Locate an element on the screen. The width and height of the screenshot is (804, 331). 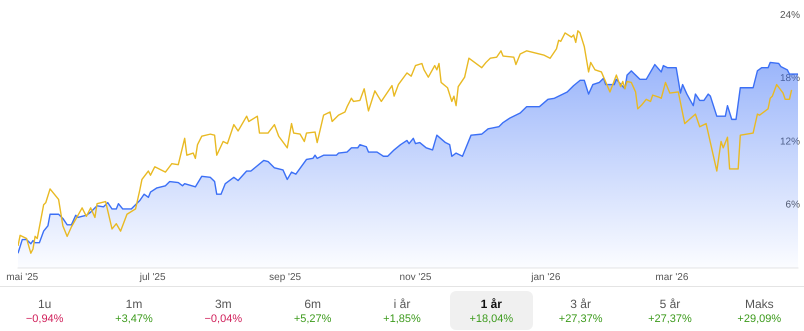
x-tick-label: mai '25 is located at coordinates (22, 277).